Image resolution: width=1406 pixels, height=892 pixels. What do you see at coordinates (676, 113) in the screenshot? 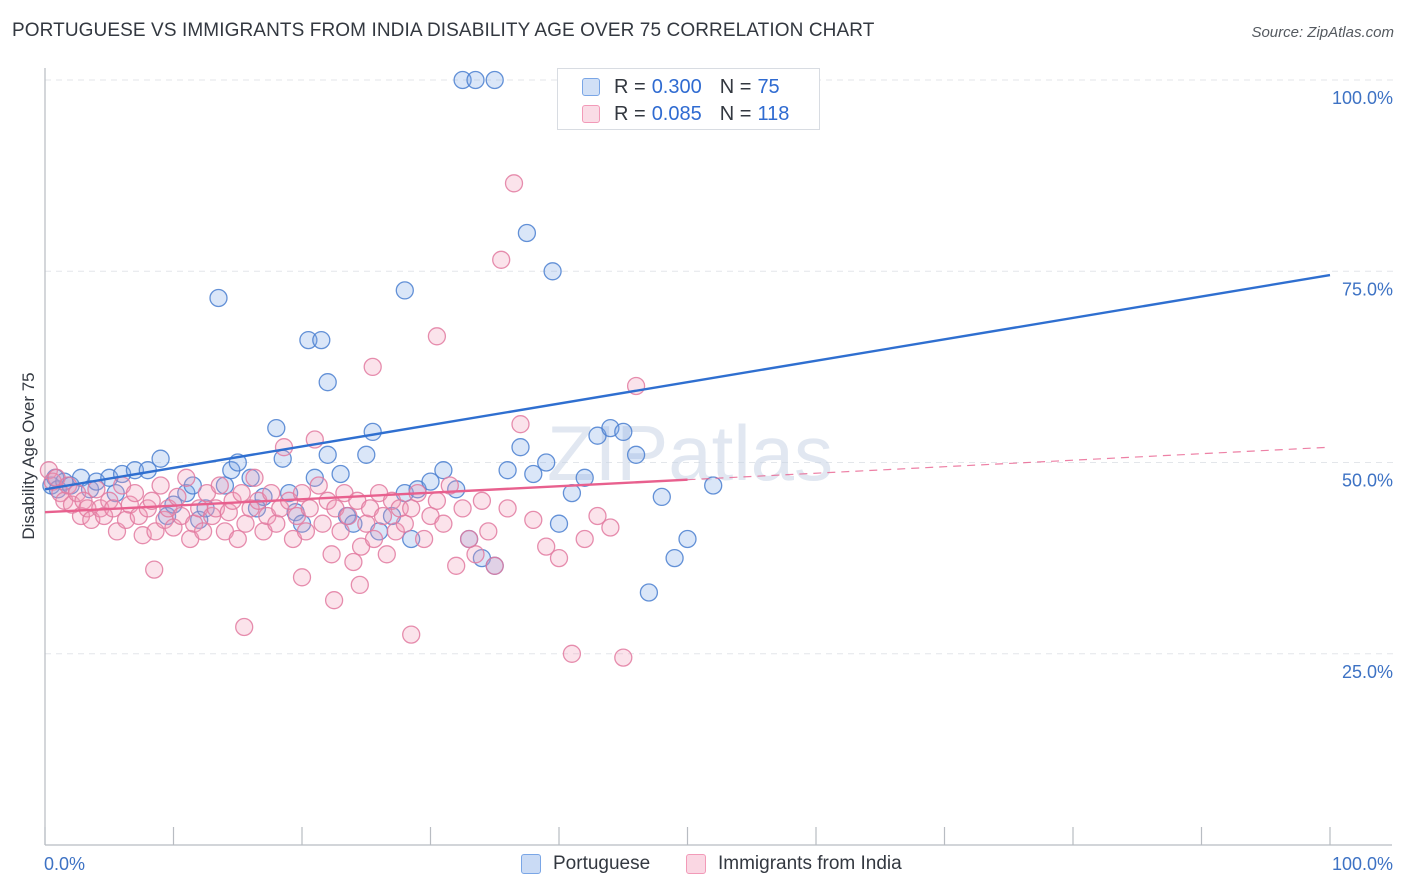
I see `legend-r-value-india: 0.085` at bounding box center [676, 113].